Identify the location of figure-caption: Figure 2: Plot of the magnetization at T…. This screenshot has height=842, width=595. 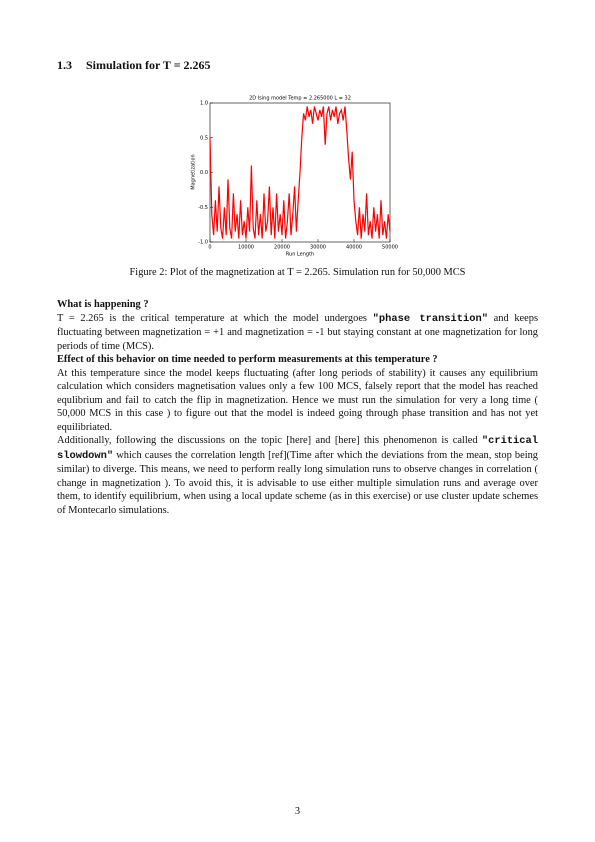
(297, 272).